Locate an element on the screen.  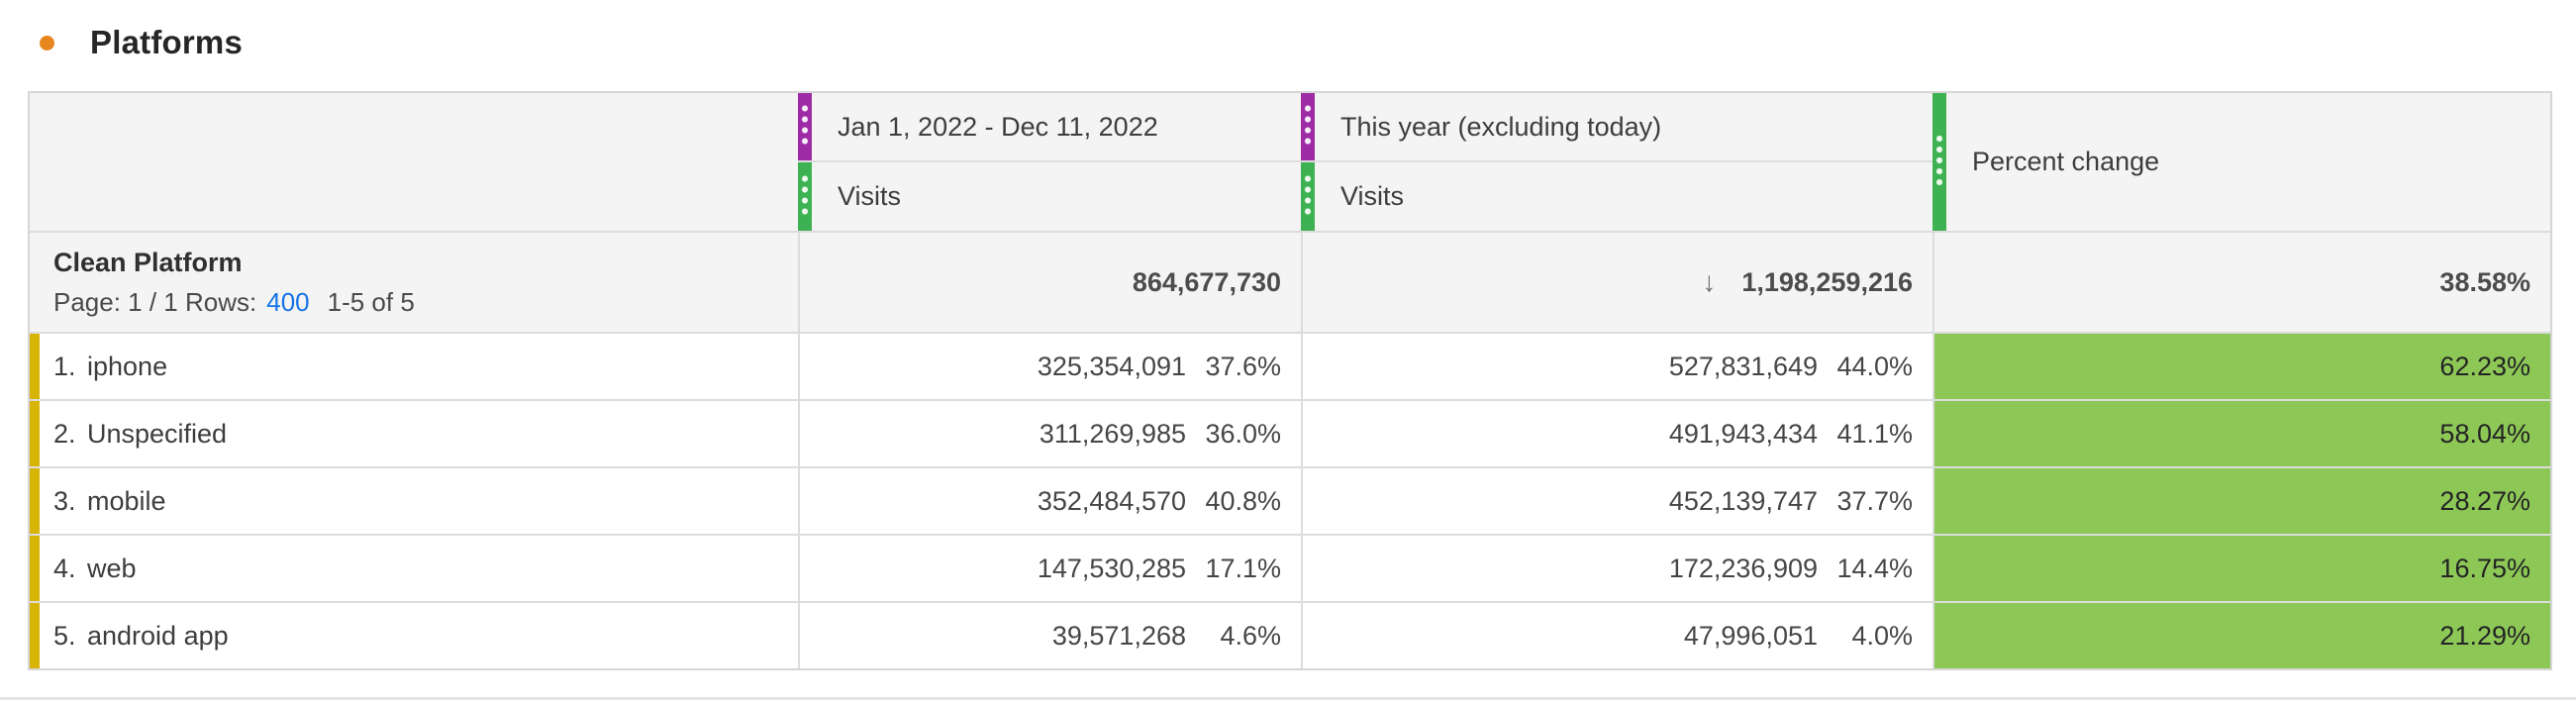
visits-b-cell: 452,139,747 37.7% is located at coordinates (1617, 500).